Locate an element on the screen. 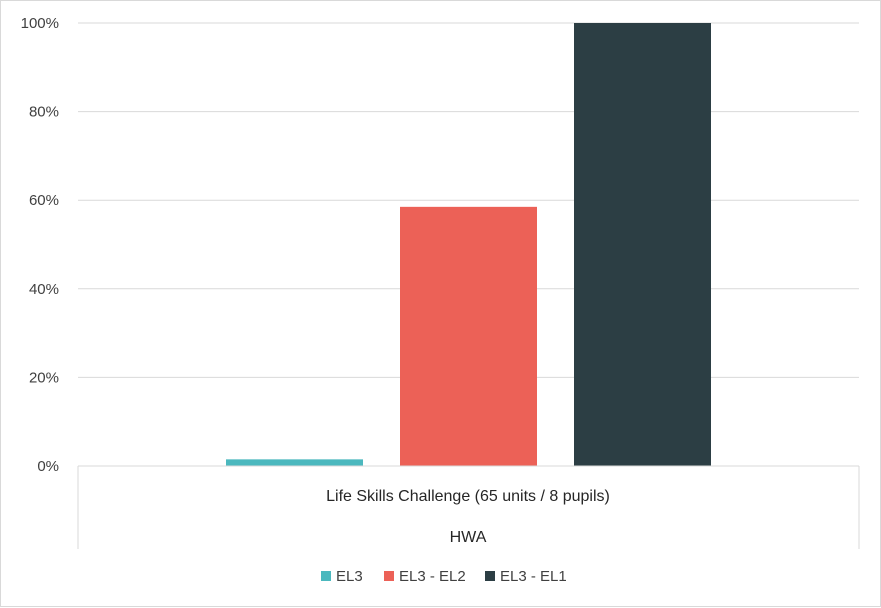  bar-el3-el1 is located at coordinates (642, 244).